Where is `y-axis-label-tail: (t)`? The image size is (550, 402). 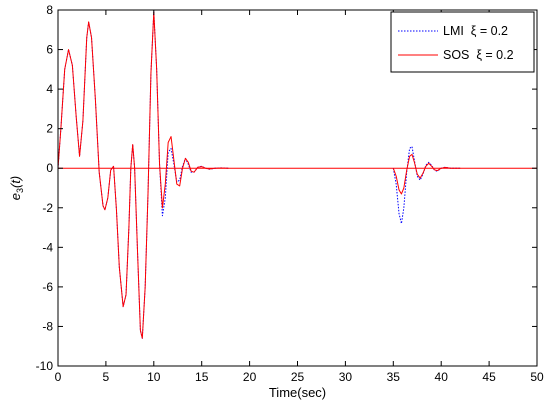 y-axis-label-tail: (t) is located at coordinates (15, 182).